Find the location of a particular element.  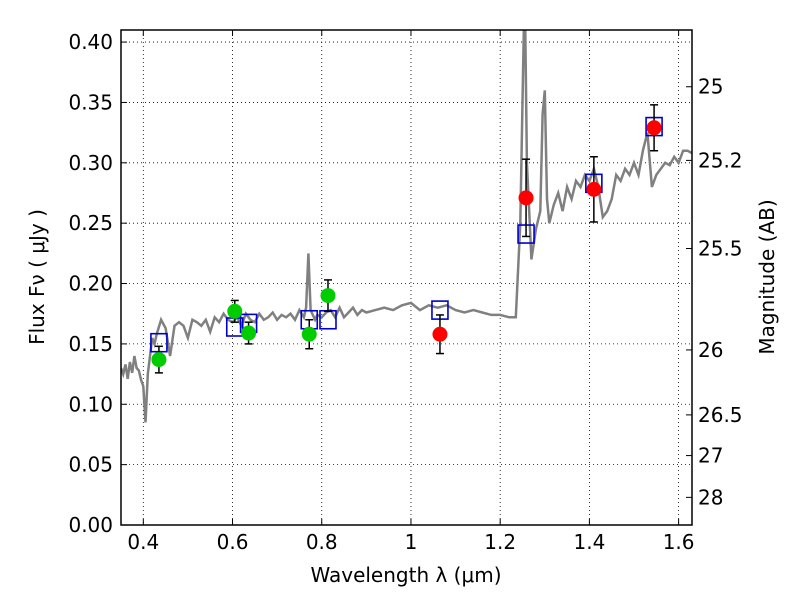

x-axis-label: Wavelength λ (μm) is located at coordinates (405, 575).